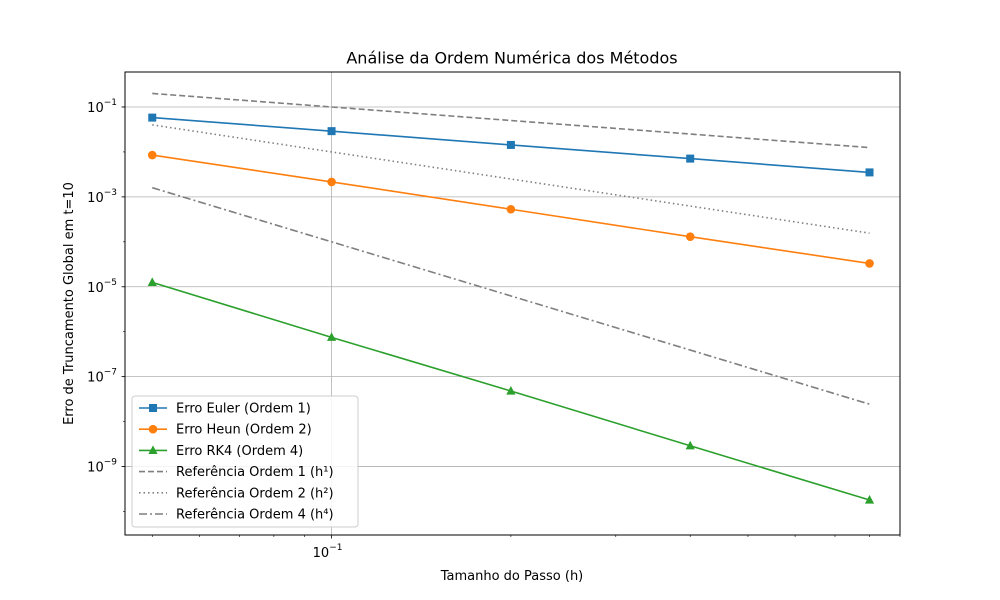 The height and width of the screenshot is (600, 1000). What do you see at coordinates (255, 515) in the screenshot?
I see `legend-label-5: Referência Ordem 4 (h⁴)` at bounding box center [255, 515].